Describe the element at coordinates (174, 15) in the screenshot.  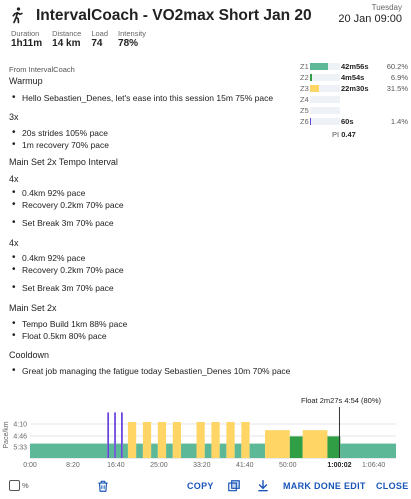
I see `page-title: IntervalCoach - VO2max Short Jan 20` at that location.